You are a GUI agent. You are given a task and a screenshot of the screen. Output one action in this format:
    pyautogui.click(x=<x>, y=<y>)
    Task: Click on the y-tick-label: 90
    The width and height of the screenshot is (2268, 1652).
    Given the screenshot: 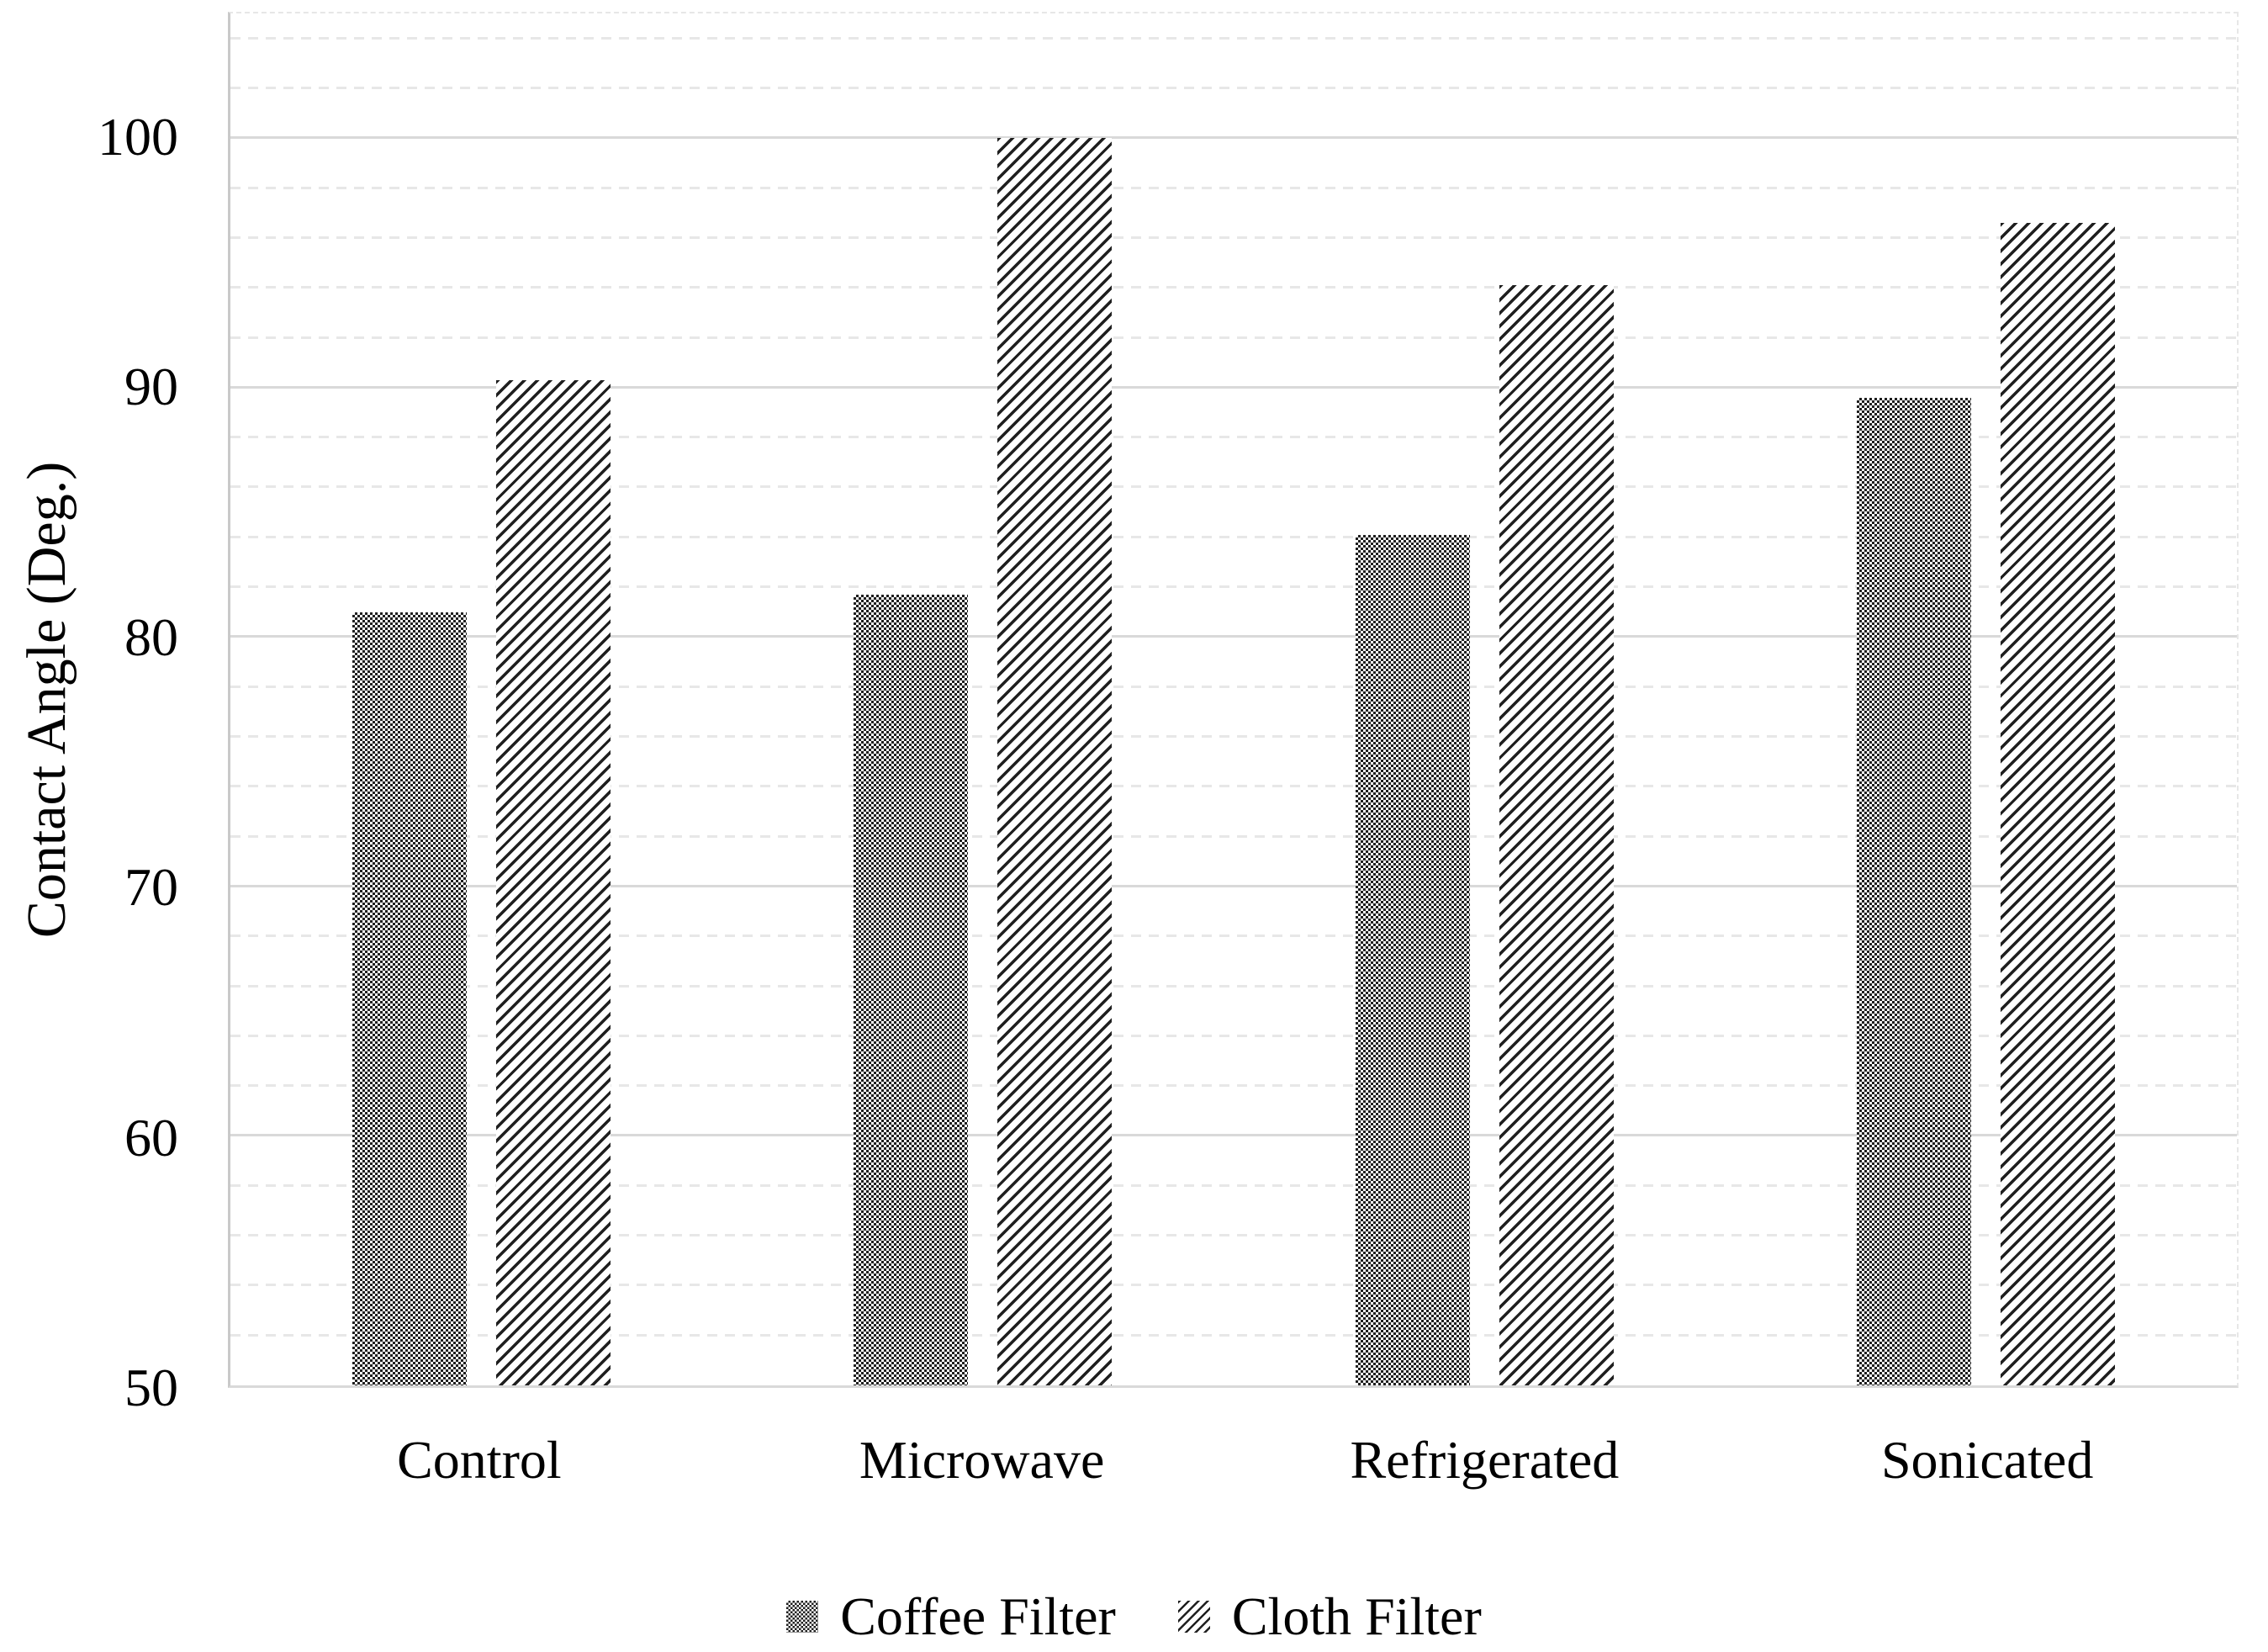 What is the action you would take?
    pyautogui.click(x=151, y=387)
    